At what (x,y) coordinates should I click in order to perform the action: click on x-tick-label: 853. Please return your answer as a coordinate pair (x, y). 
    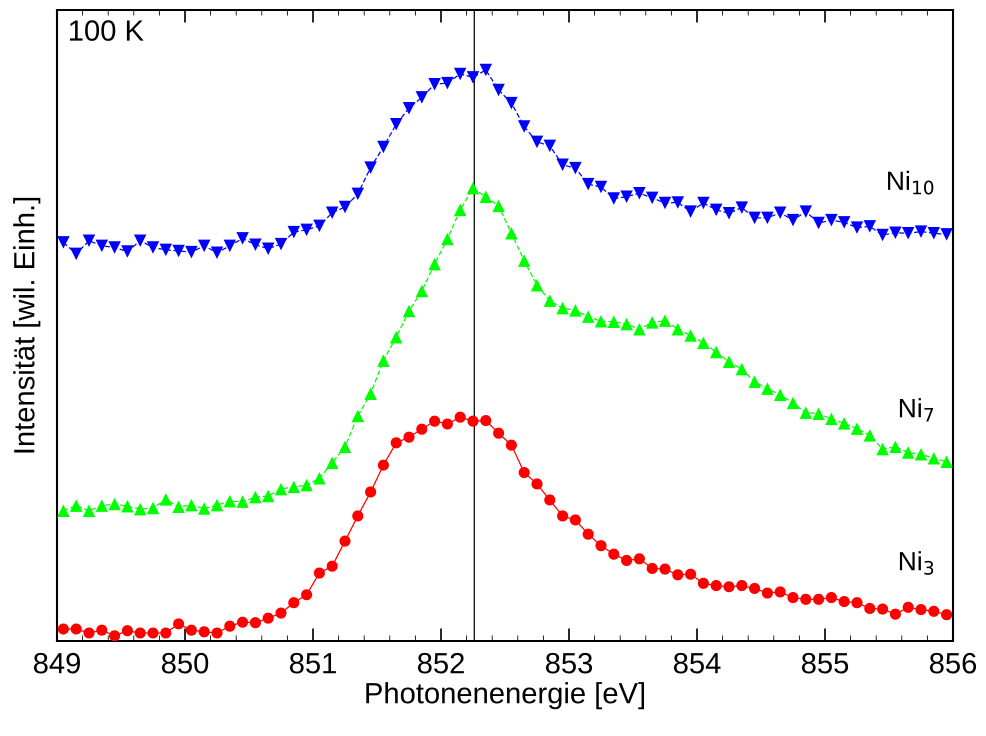
    Looking at the image, I should click on (569, 663).